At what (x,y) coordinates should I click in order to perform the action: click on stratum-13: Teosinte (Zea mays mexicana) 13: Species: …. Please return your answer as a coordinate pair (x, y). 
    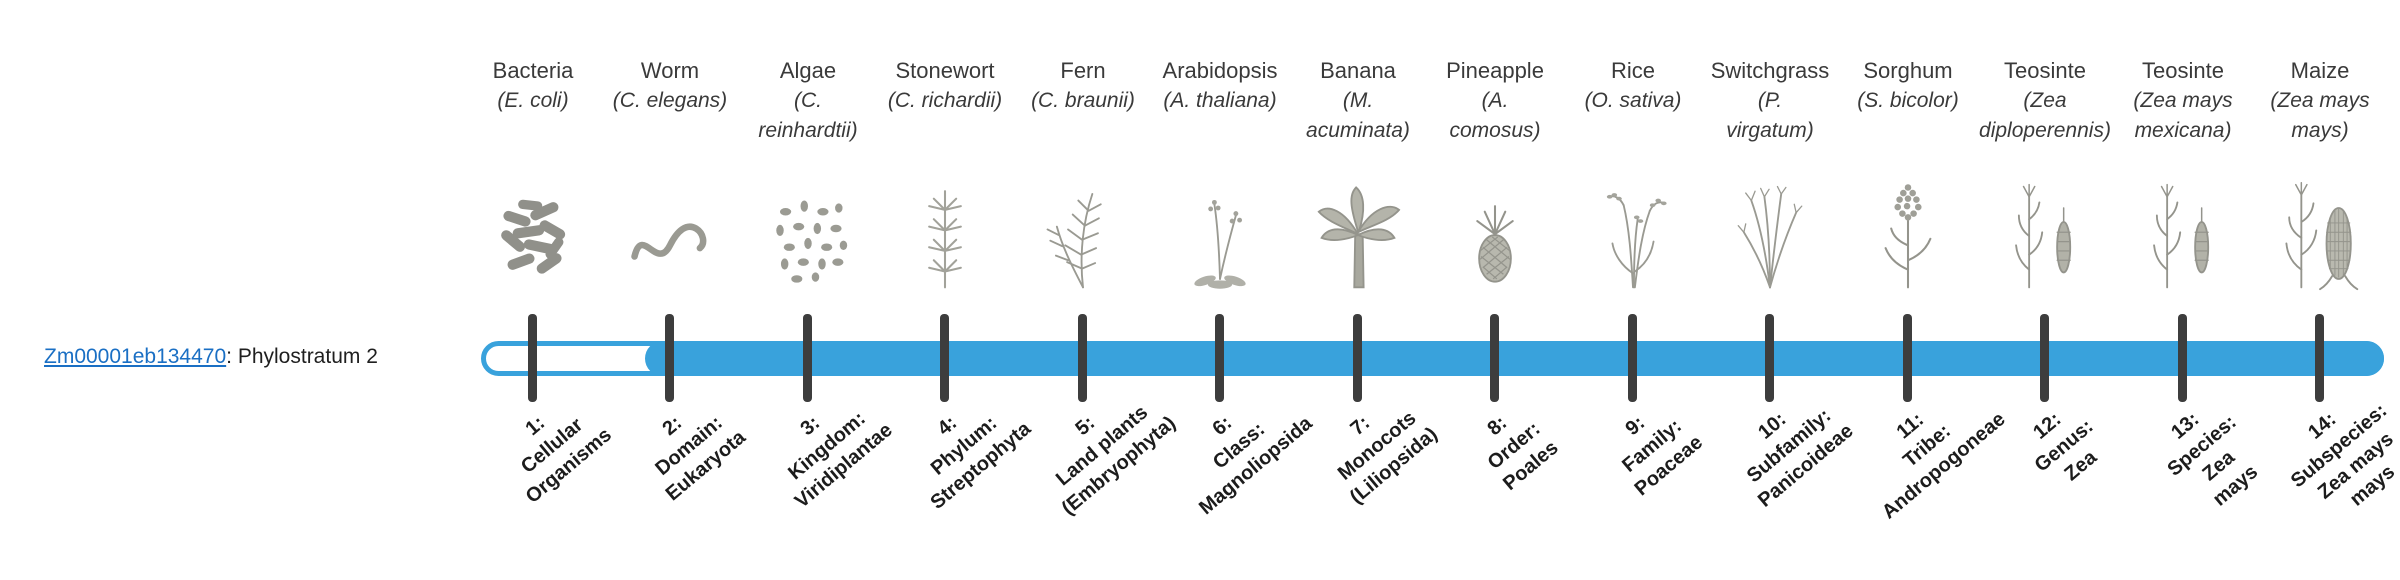
    Looking at the image, I should click on (2183, 290).